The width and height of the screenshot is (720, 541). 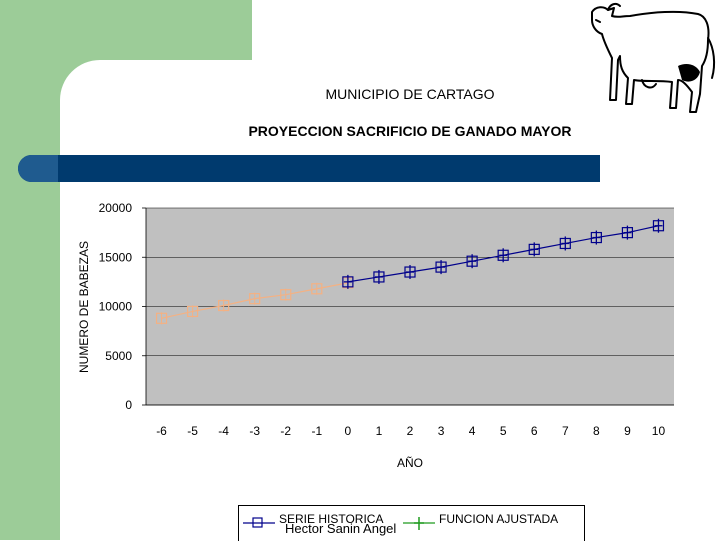 What do you see at coordinates (565, 431) in the screenshot?
I see `x-tick-label-13: 7` at bounding box center [565, 431].